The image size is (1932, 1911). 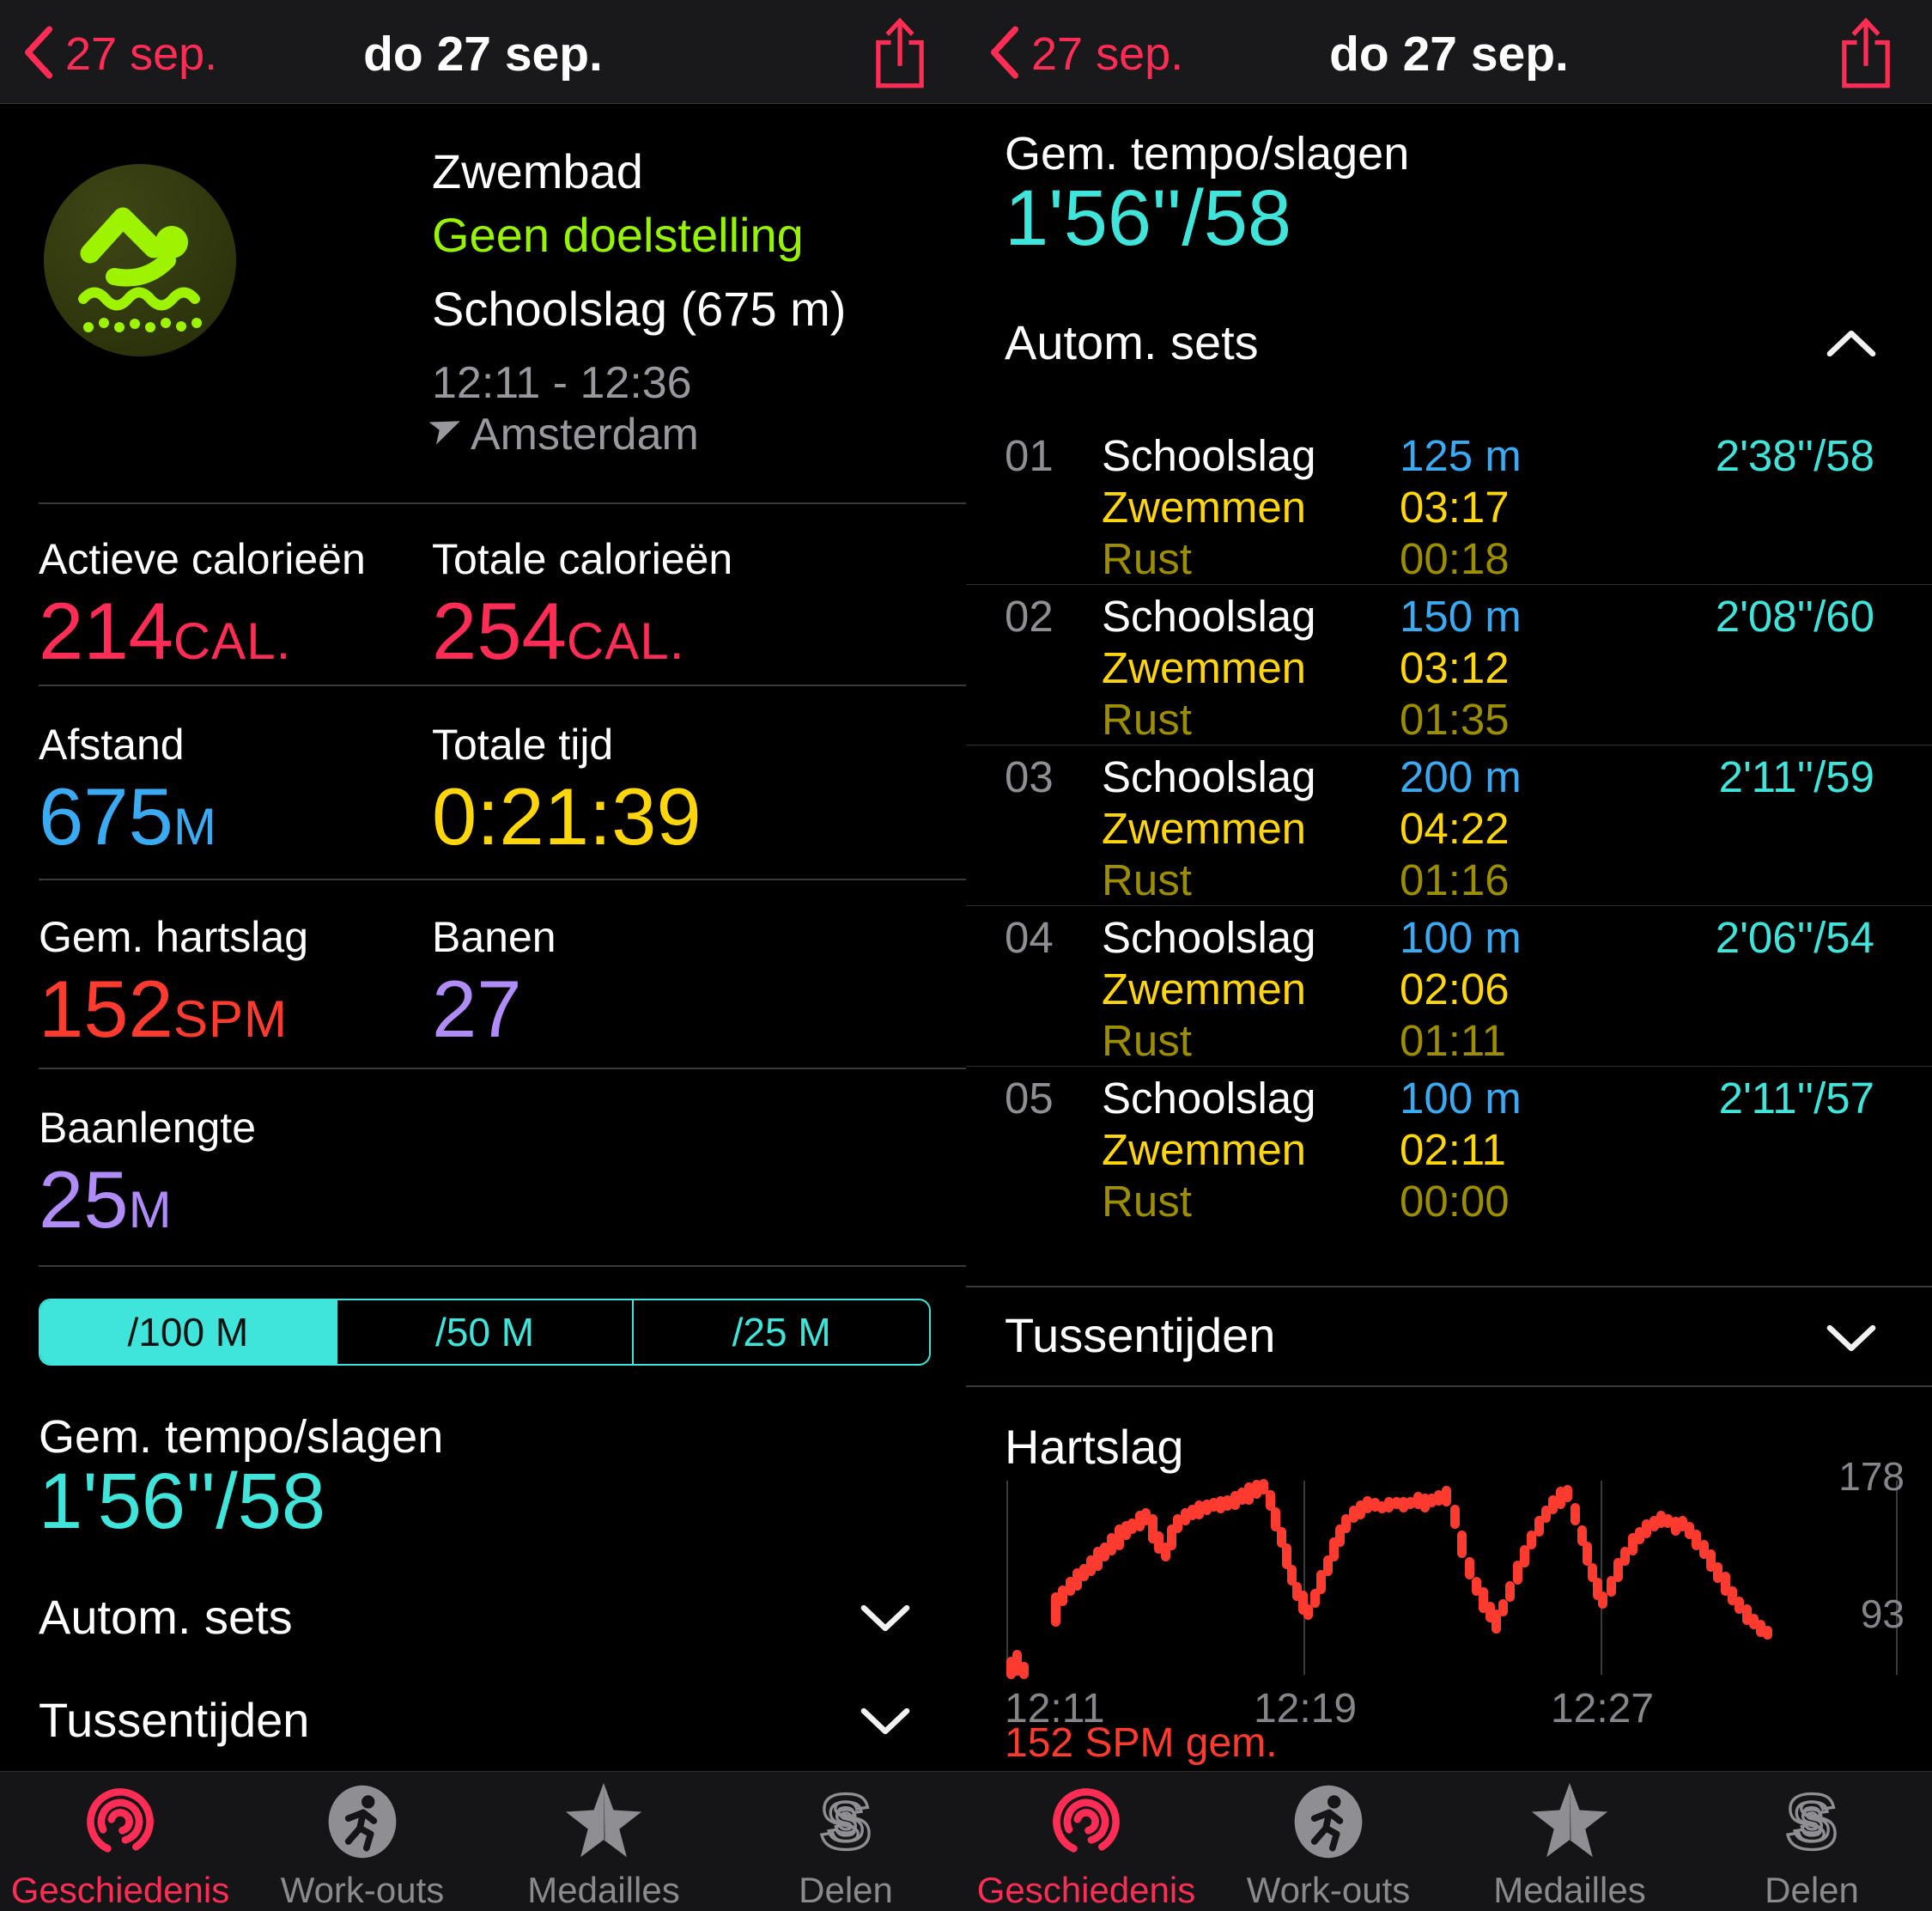 What do you see at coordinates (1851, 343) in the screenshot?
I see `chevron-up-icon` at bounding box center [1851, 343].